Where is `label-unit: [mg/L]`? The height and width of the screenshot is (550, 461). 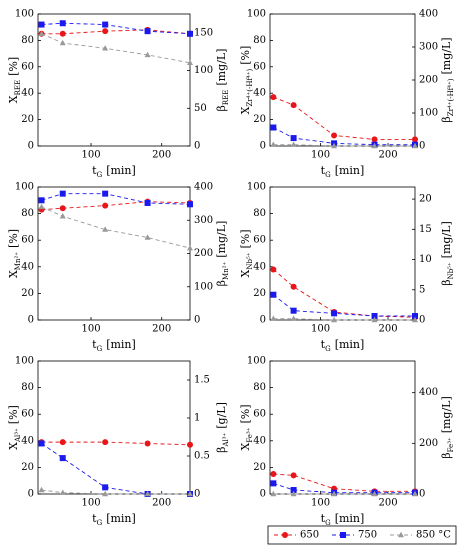 label-unit: [mg/L] is located at coordinates (446, 414).